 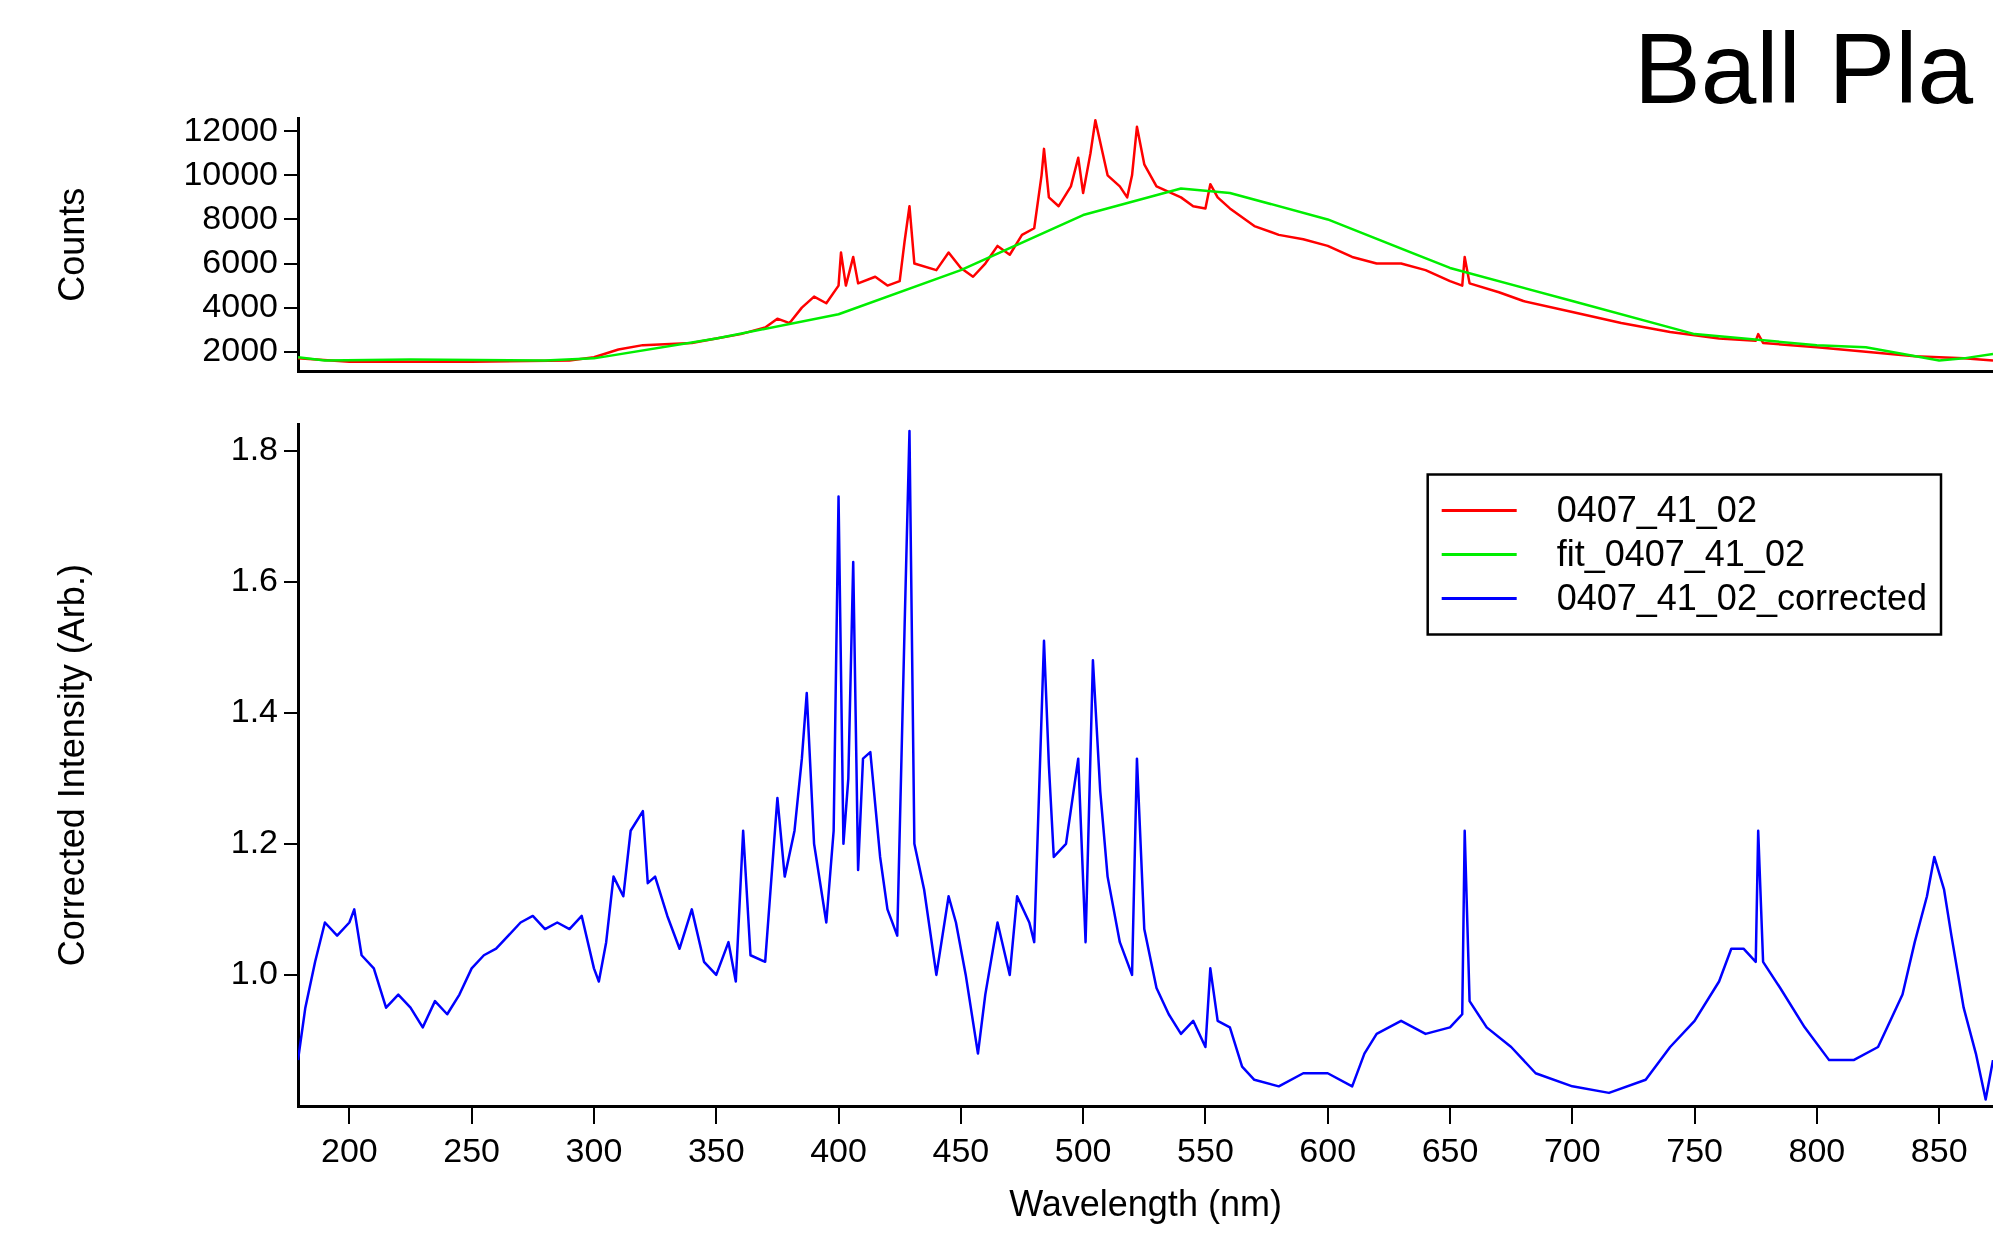 What do you see at coordinates (1803, 68) in the screenshot?
I see `chart-title: Ball Pla` at bounding box center [1803, 68].